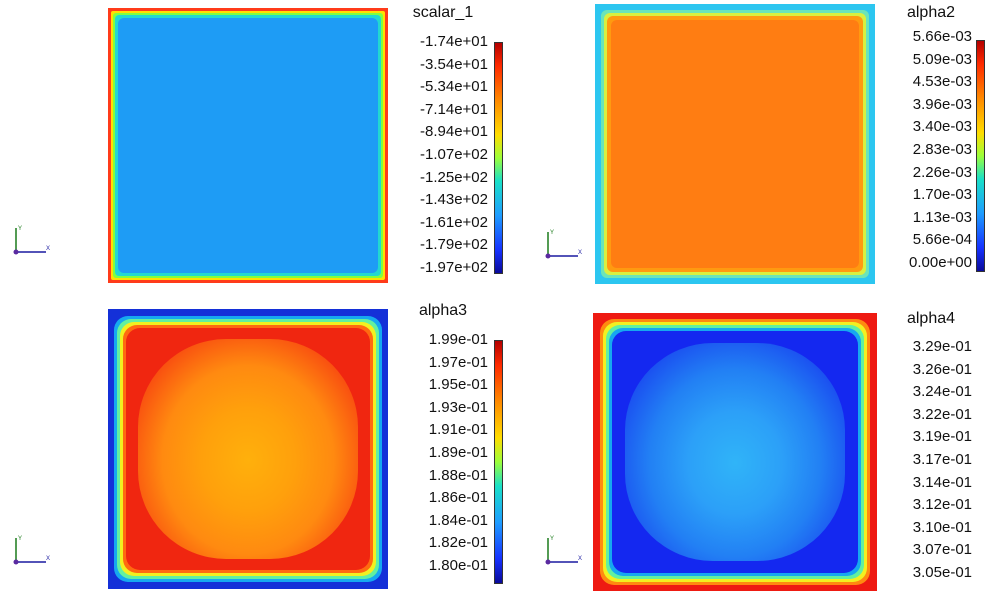  I want to click on tick-label: 1.82e-01, so click(458, 543).